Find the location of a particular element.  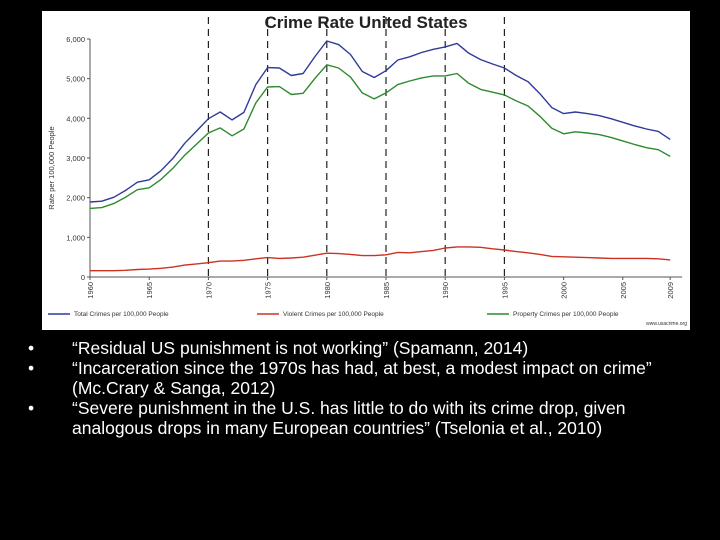

y-tick-label: 1,000 is located at coordinates (75, 237).